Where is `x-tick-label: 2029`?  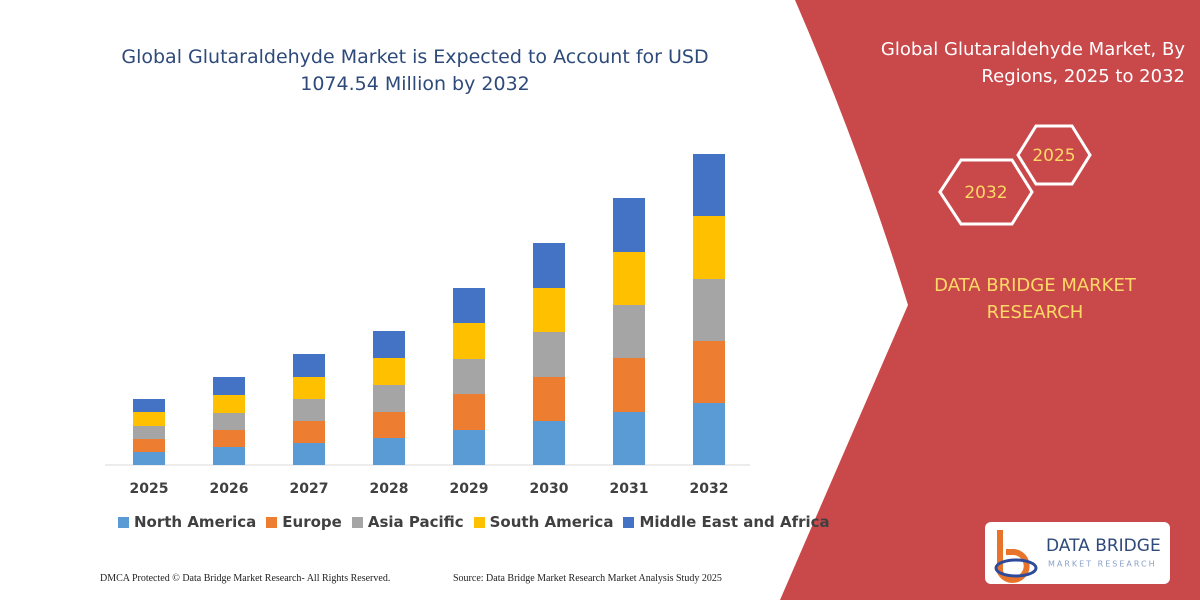 x-tick-label: 2029 is located at coordinates (469, 489).